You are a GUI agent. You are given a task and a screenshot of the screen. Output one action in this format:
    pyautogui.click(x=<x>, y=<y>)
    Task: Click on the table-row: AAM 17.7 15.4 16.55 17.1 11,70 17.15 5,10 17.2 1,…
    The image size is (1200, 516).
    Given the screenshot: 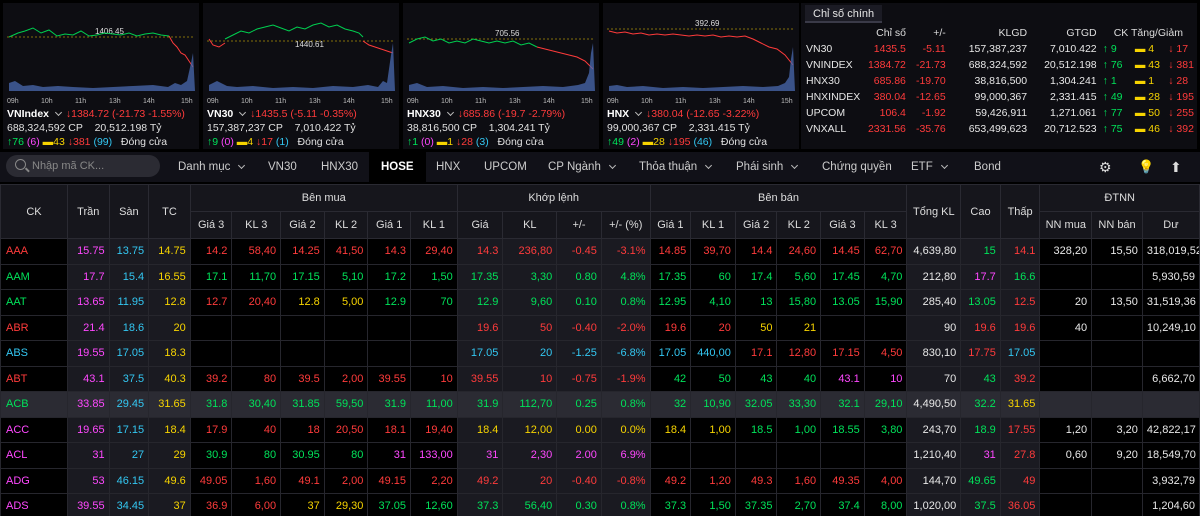 What is the action you would take?
    pyautogui.click(x=600, y=276)
    